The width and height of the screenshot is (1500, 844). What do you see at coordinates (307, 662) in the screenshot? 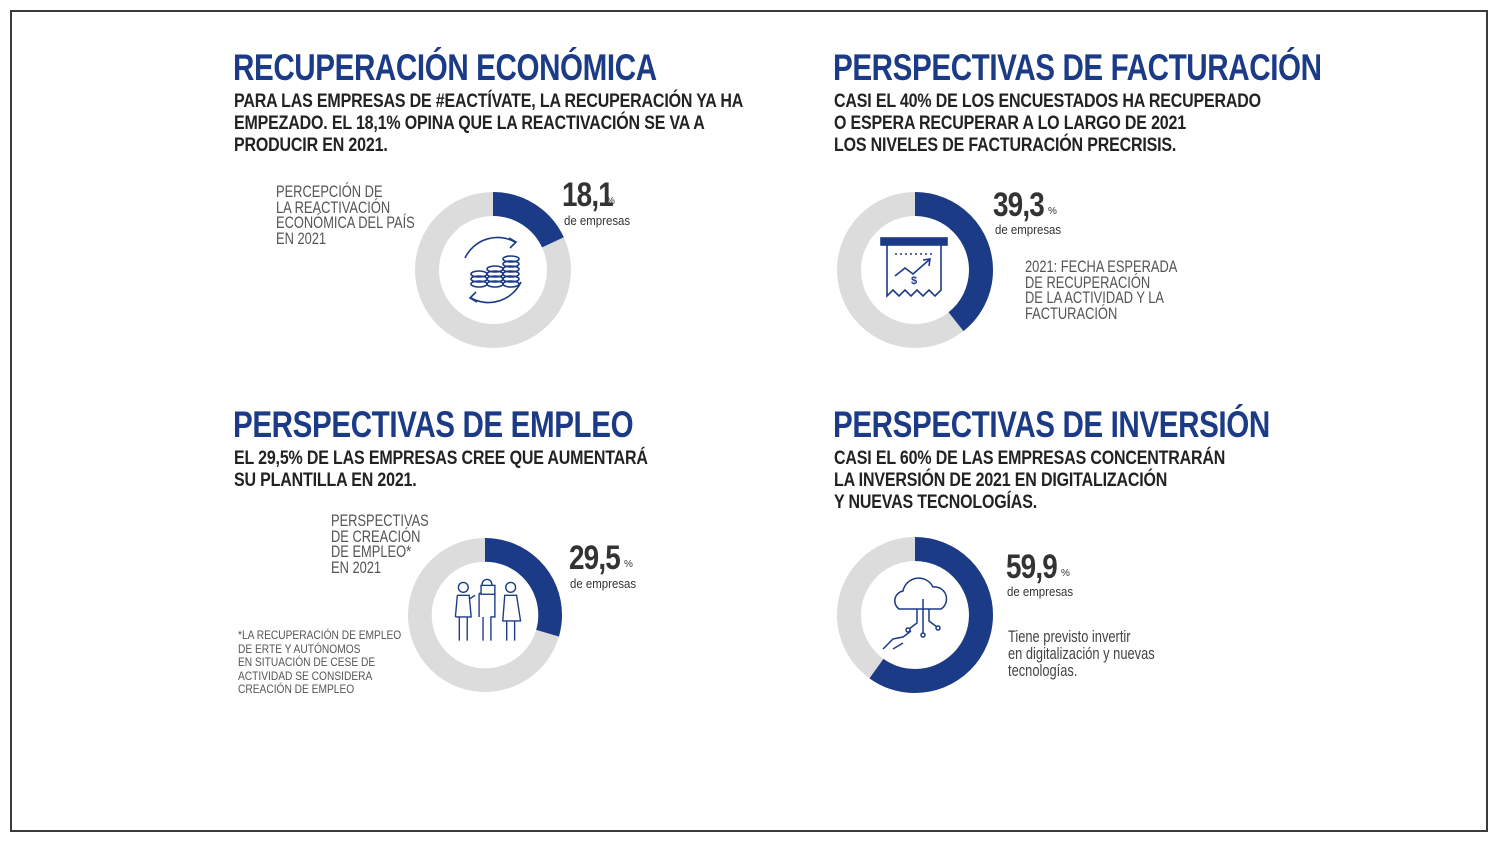
I see `footnote-line: EN SITUACIÓN DE CESE DE` at bounding box center [307, 662].